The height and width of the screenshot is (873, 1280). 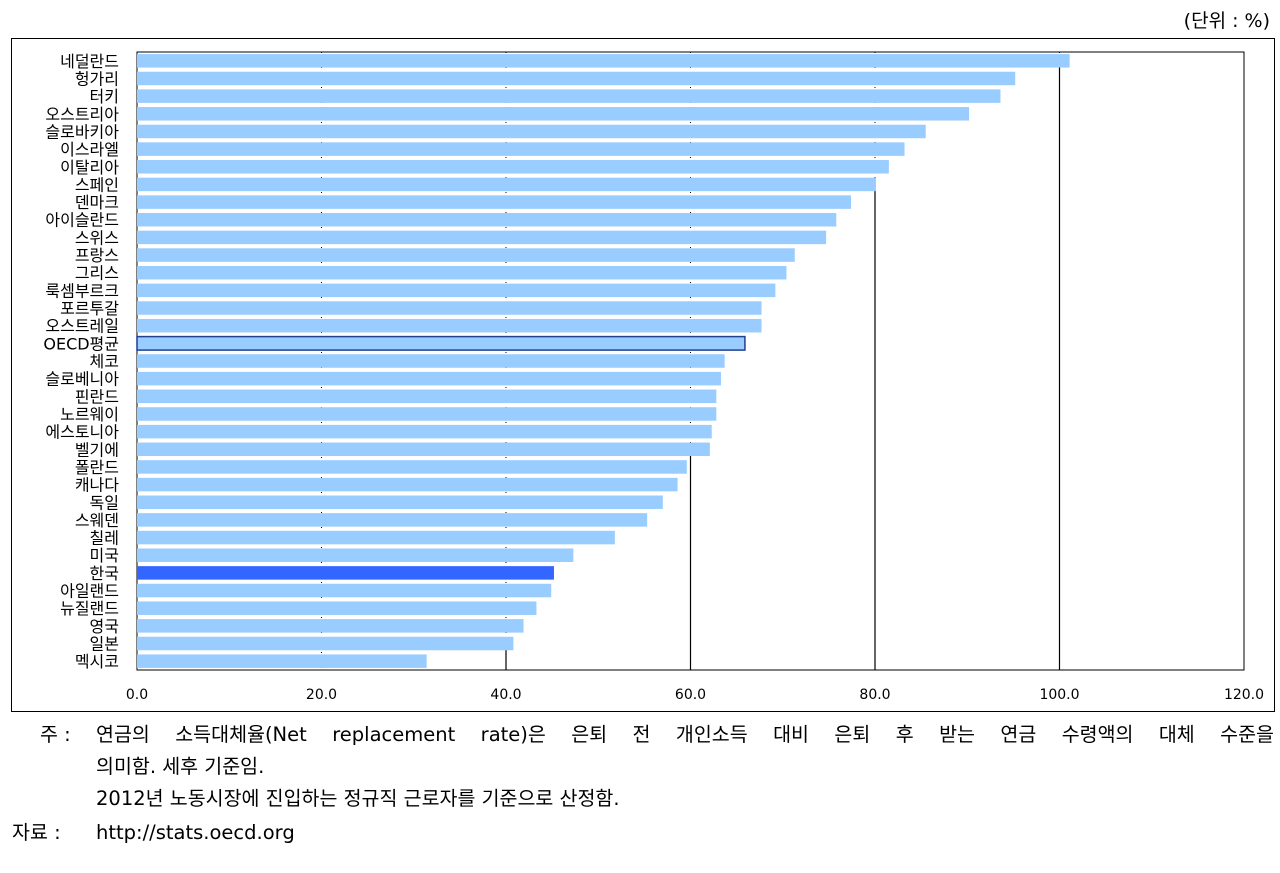 I want to click on bar-노르웨이, so click(x=427, y=414).